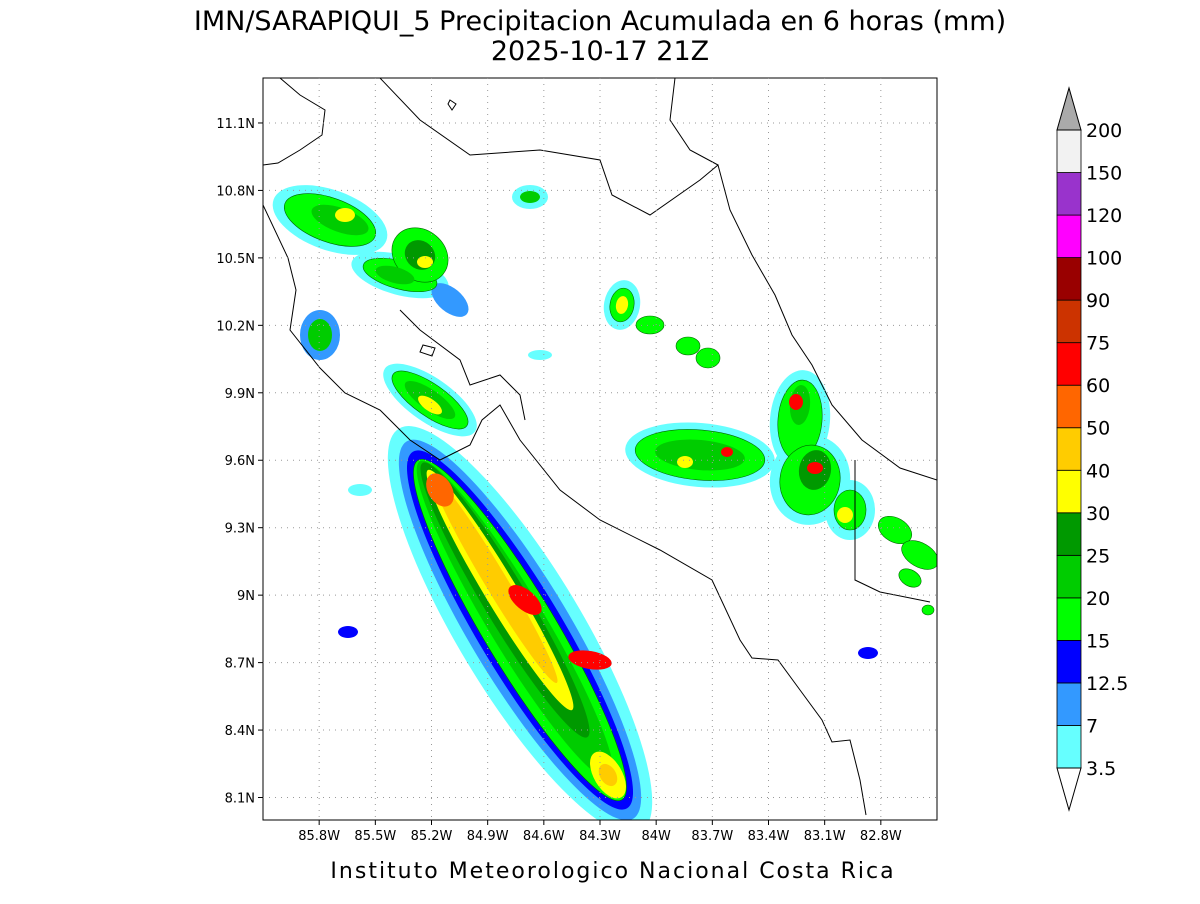  Describe the element at coordinates (1098, 386) in the screenshot. I see `colorbar-label: 60` at that location.